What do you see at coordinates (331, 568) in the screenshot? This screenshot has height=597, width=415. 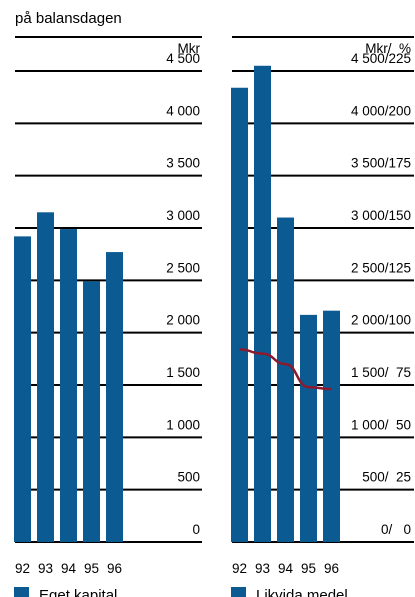 I see `right-category-label: 96` at bounding box center [331, 568].